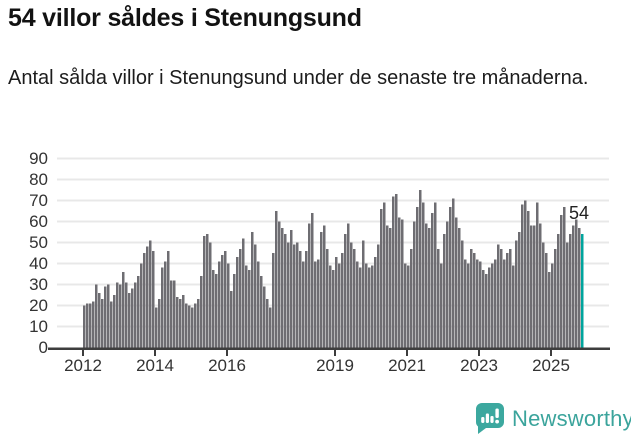 This screenshot has height=439, width=631. What do you see at coordinates (552, 418) in the screenshot?
I see `newsworthy-logo: Newsworthy` at bounding box center [552, 418].